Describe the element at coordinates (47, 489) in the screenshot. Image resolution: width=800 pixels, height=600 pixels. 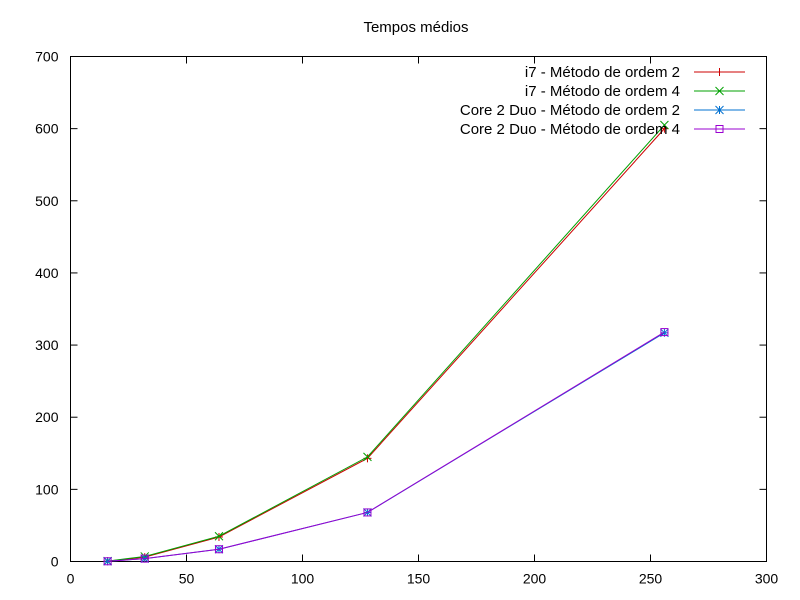
I see `y-tick-label: 100` at that location.